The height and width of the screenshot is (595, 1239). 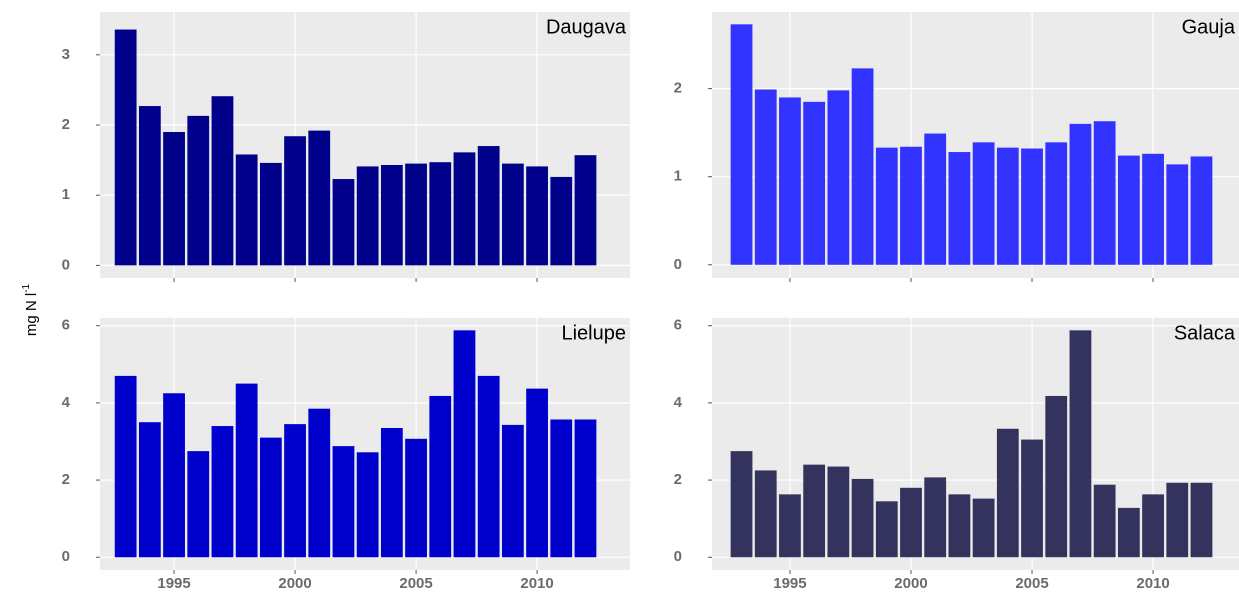 I want to click on y-tick-label: 3, so click(x=66, y=54).